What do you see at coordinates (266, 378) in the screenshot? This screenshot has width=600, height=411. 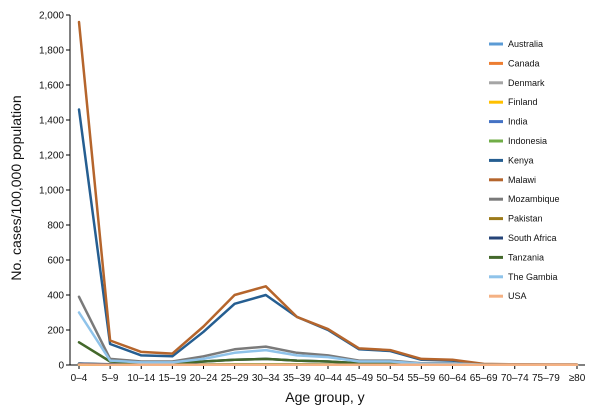 I see `x-tick-label: 30–34` at bounding box center [266, 378].